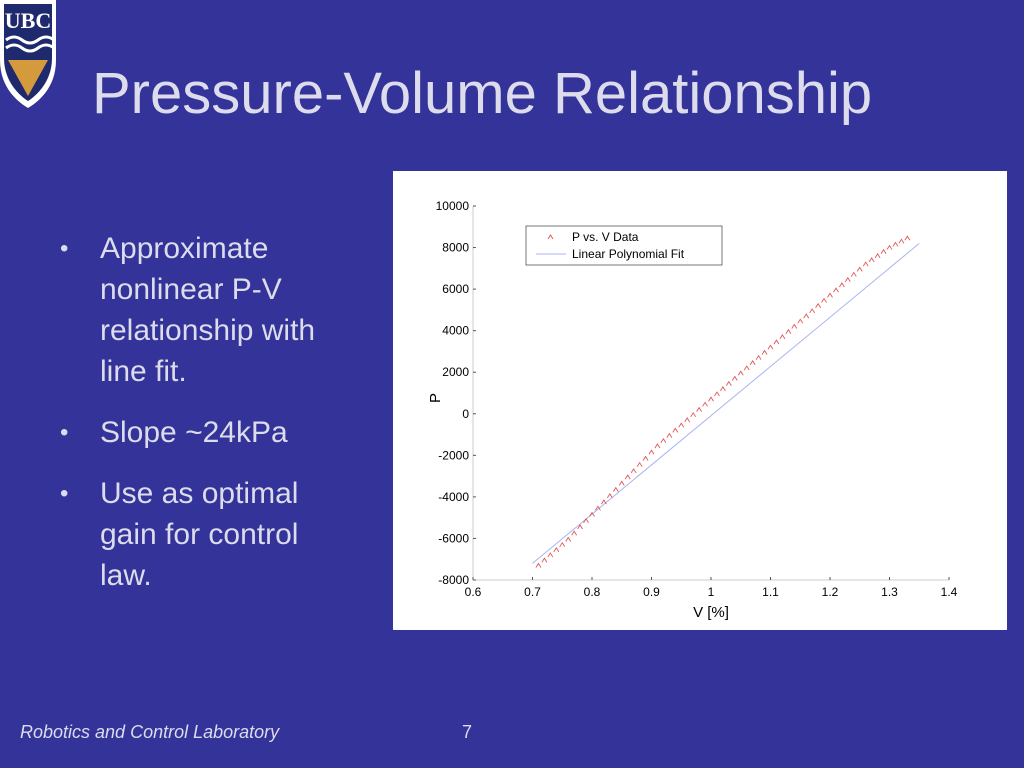 The height and width of the screenshot is (768, 1024). What do you see at coordinates (455, 289) in the screenshot?
I see `y-tick-label: 6000` at bounding box center [455, 289].